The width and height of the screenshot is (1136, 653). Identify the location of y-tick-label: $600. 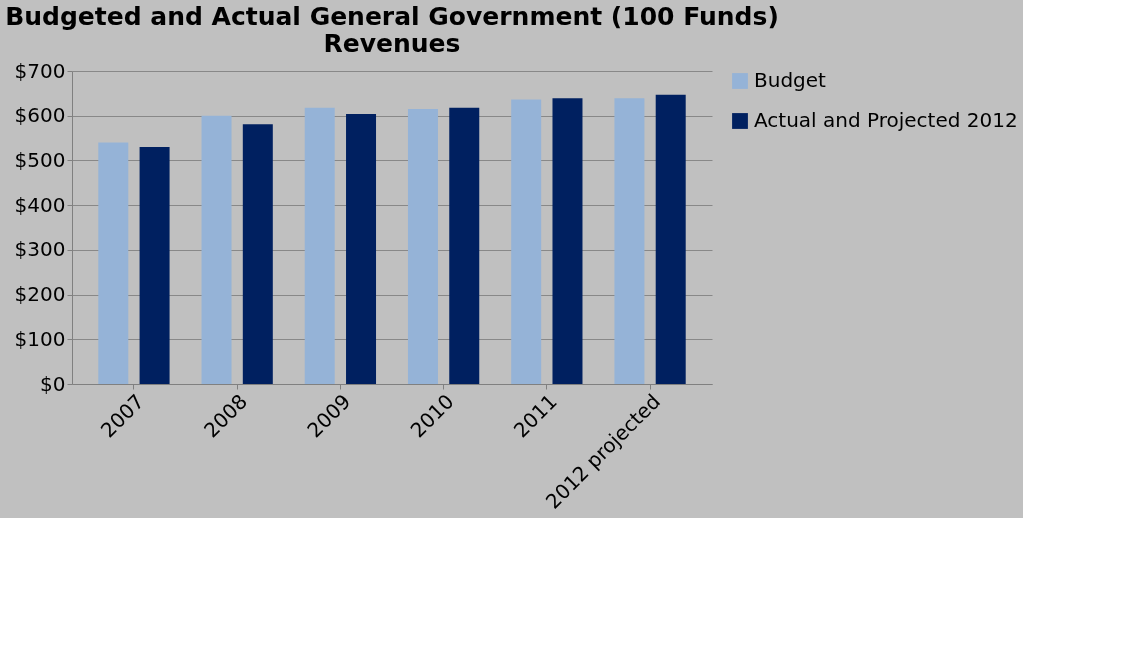
(40, 115).